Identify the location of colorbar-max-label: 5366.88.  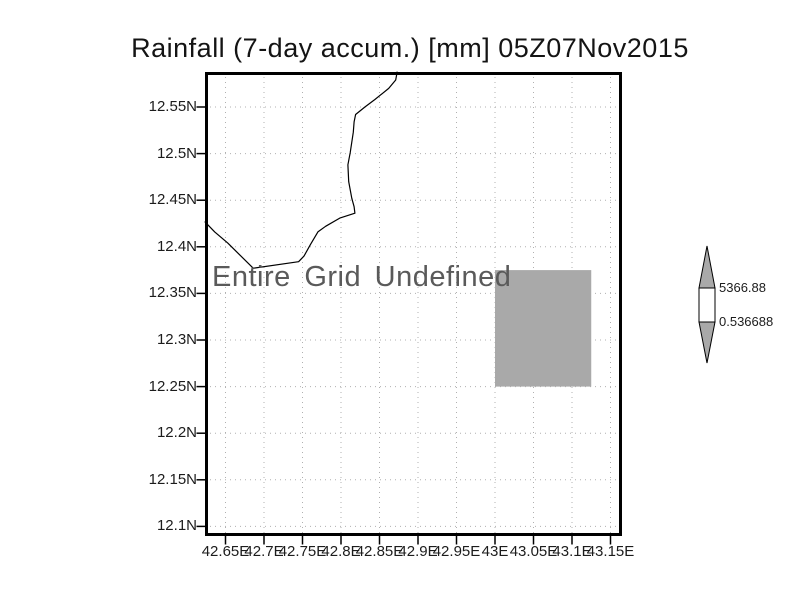
(742, 287).